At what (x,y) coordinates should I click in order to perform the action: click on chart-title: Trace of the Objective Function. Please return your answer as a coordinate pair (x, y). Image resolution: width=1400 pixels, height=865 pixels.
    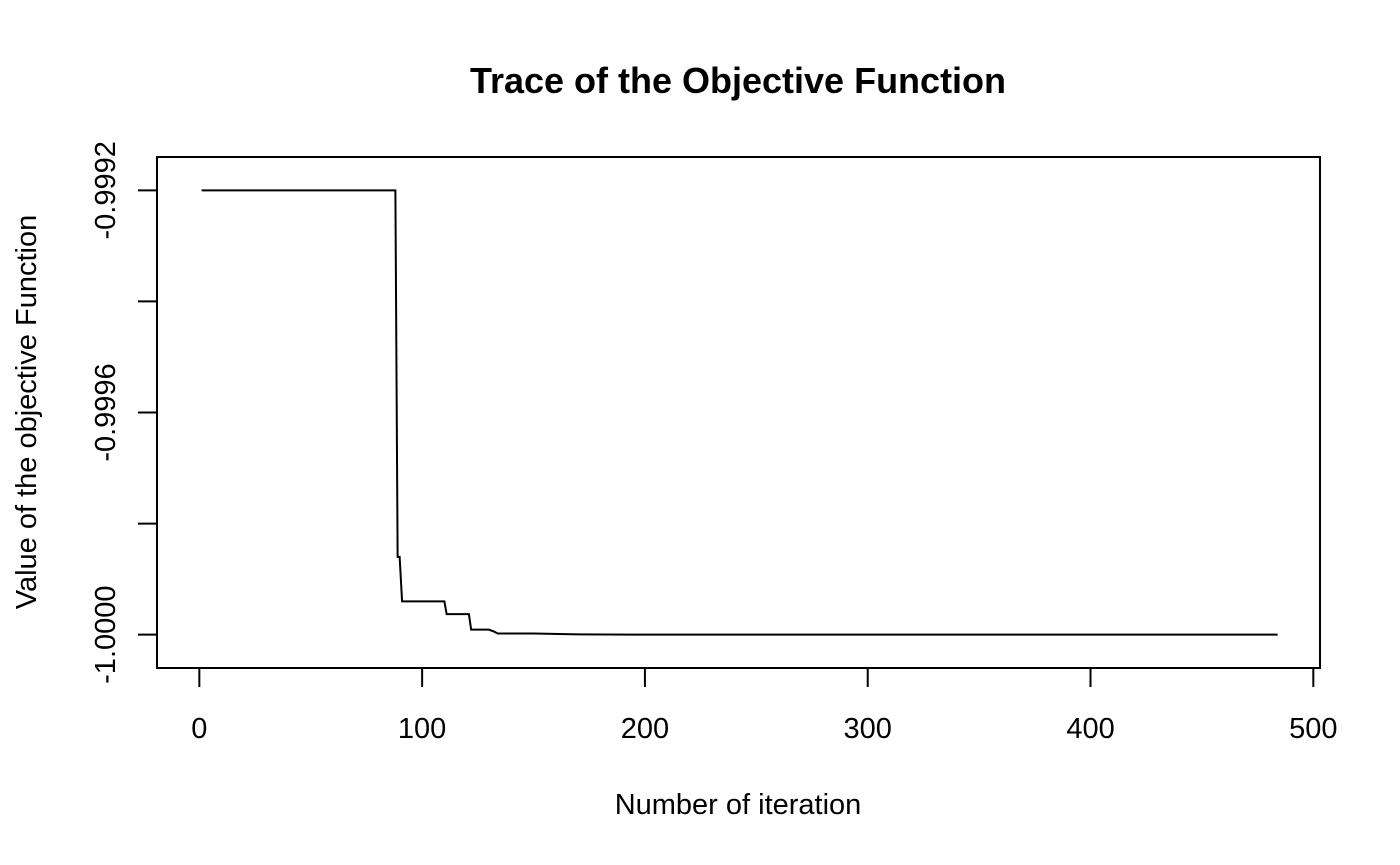
    Looking at the image, I should click on (738, 80).